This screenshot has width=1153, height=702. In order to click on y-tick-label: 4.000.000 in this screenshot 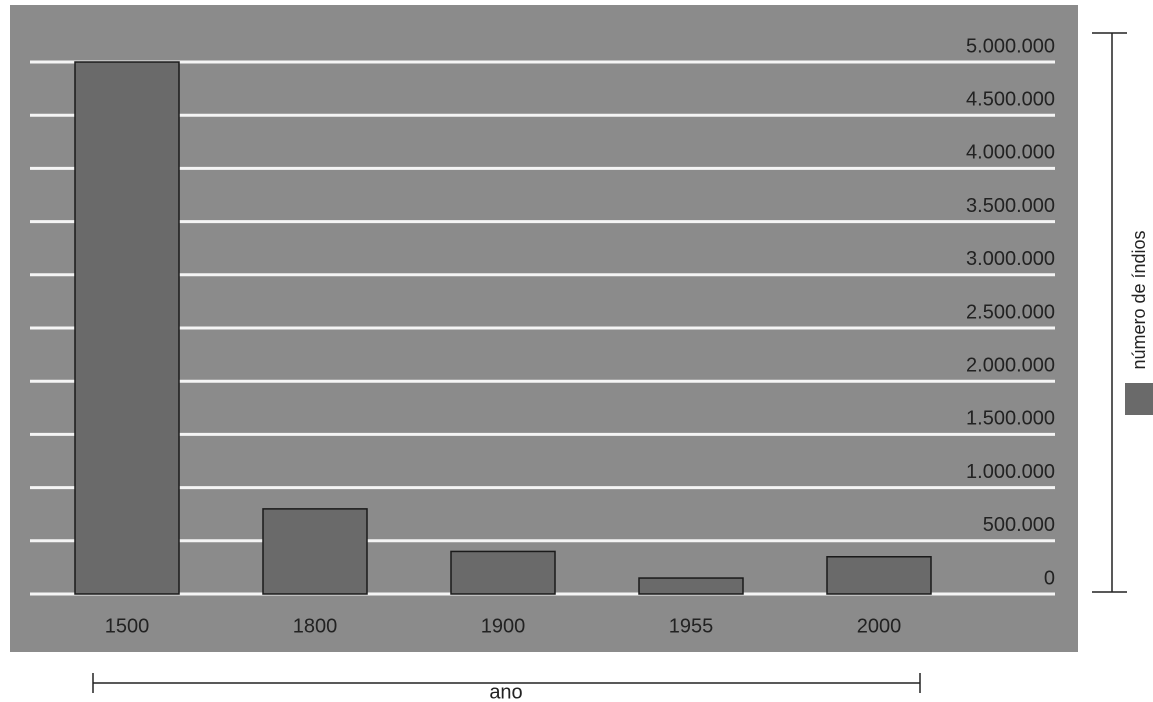, I will do `click(1010, 153)`.